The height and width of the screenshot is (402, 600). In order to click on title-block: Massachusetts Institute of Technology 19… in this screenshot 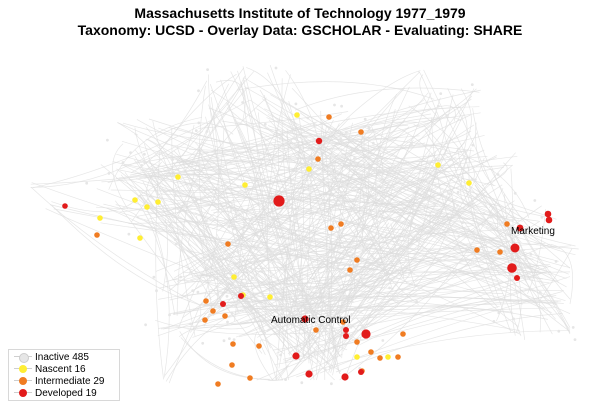, I will do `click(300, 22)`.